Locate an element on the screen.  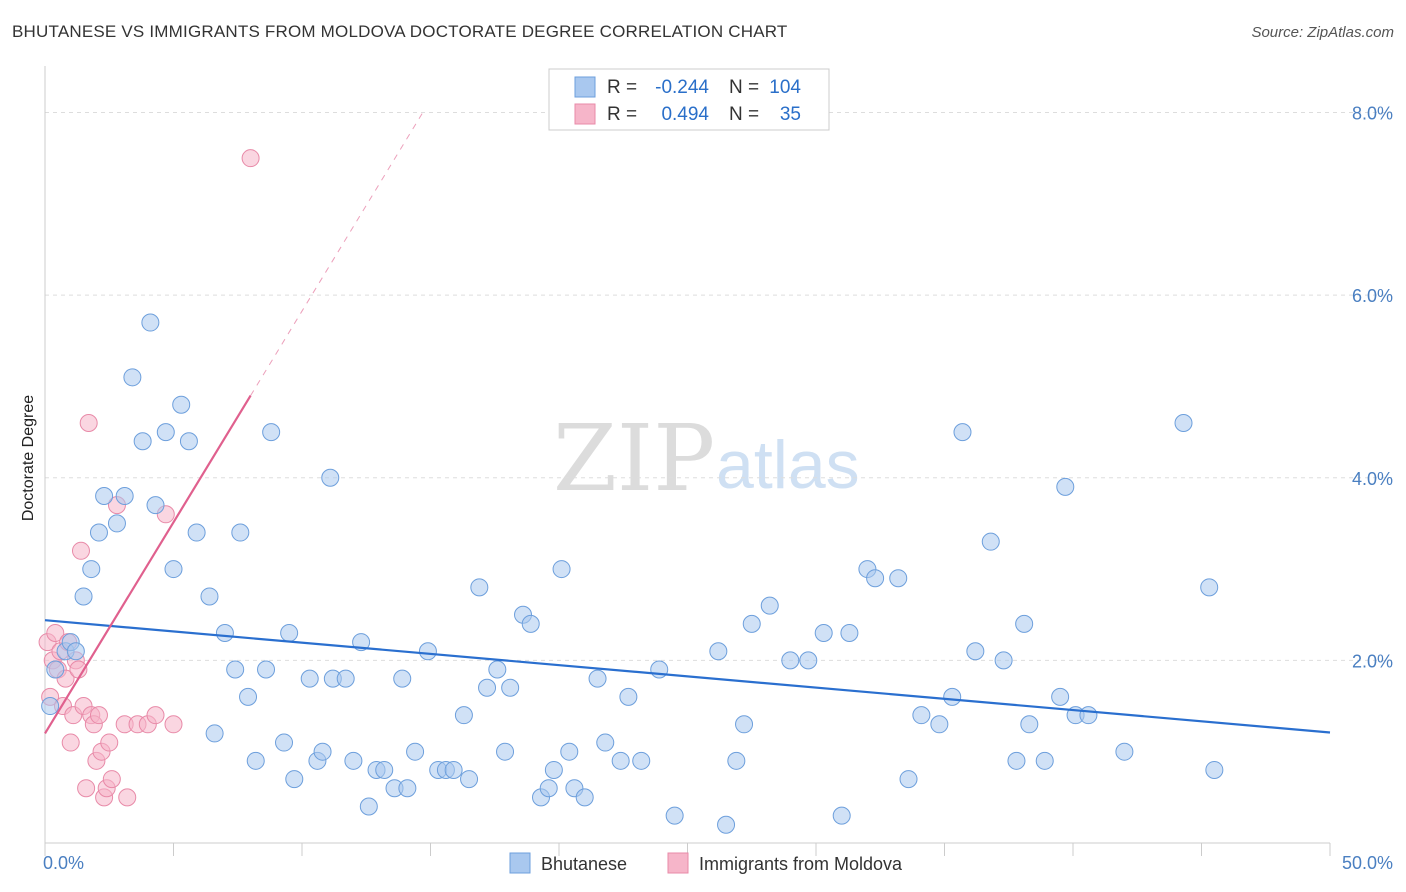
y-tick-label: 6.0% is located at coordinates (1372, 296).